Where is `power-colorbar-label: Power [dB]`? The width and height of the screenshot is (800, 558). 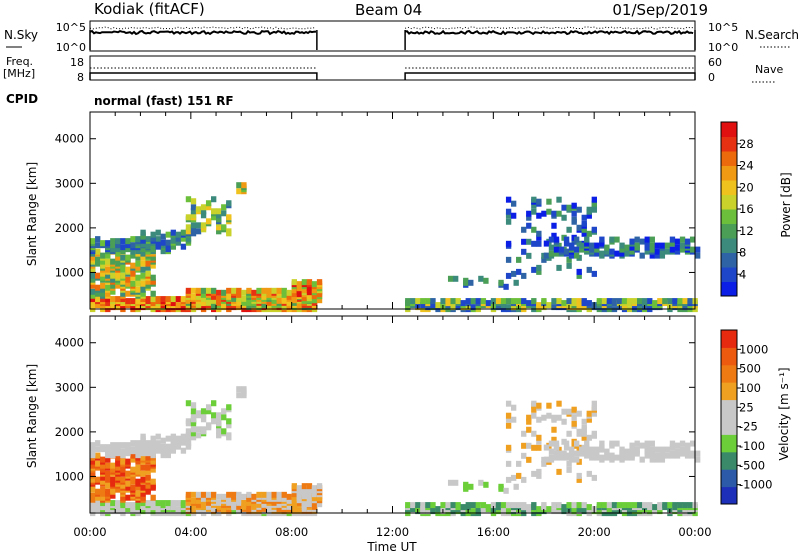 power-colorbar-label: Power [dB] is located at coordinates (786, 204).